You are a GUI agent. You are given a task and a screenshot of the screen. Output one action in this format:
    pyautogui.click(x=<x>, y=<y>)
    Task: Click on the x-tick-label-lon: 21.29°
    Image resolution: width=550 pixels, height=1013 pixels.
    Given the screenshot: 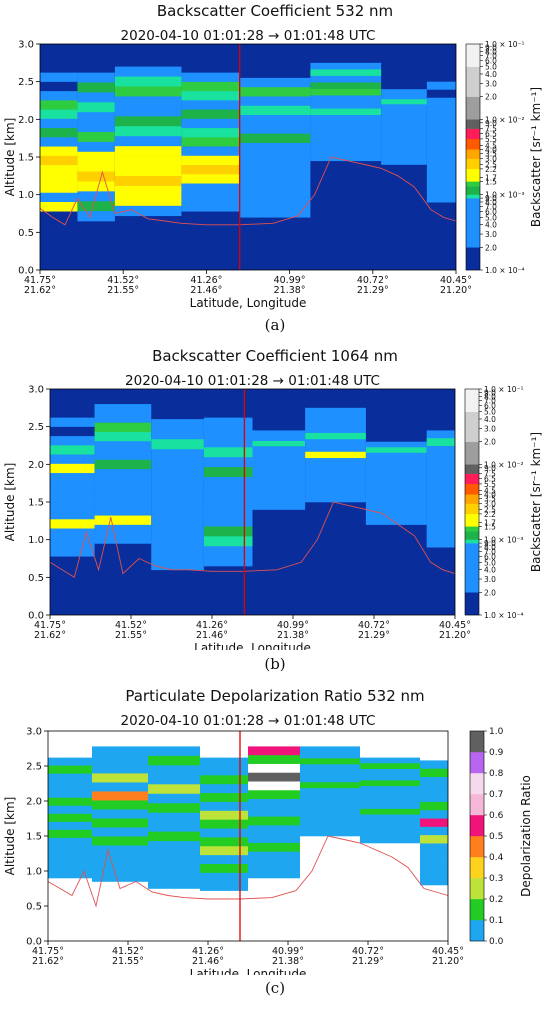 What is the action you would take?
    pyautogui.click(x=368, y=961)
    